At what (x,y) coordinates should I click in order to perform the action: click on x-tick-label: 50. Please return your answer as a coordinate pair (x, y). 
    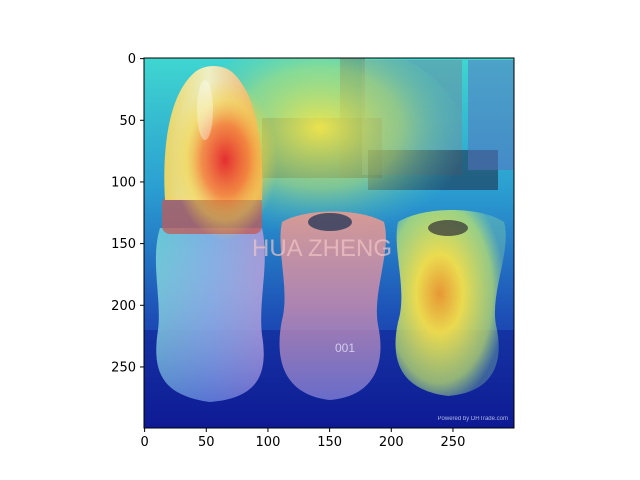
    Looking at the image, I should click on (206, 442).